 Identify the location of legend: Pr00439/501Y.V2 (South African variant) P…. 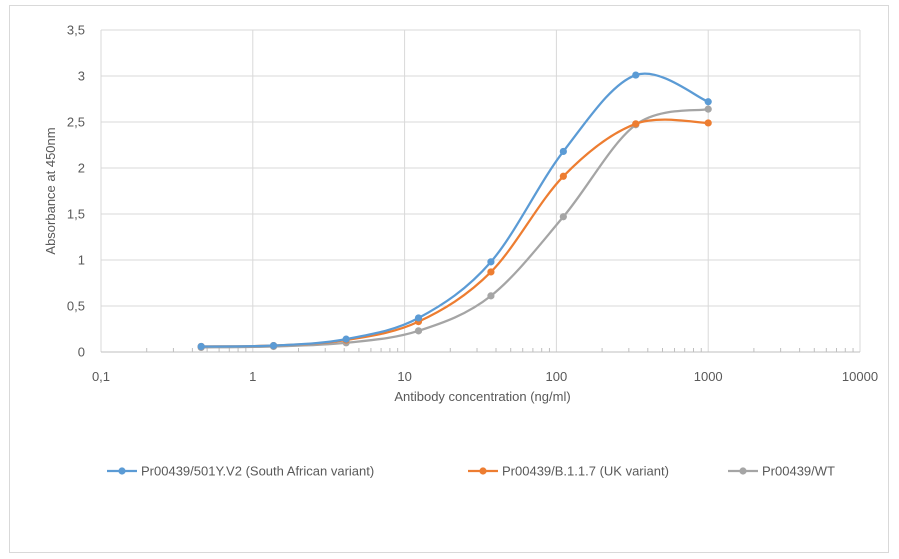
(471, 471).